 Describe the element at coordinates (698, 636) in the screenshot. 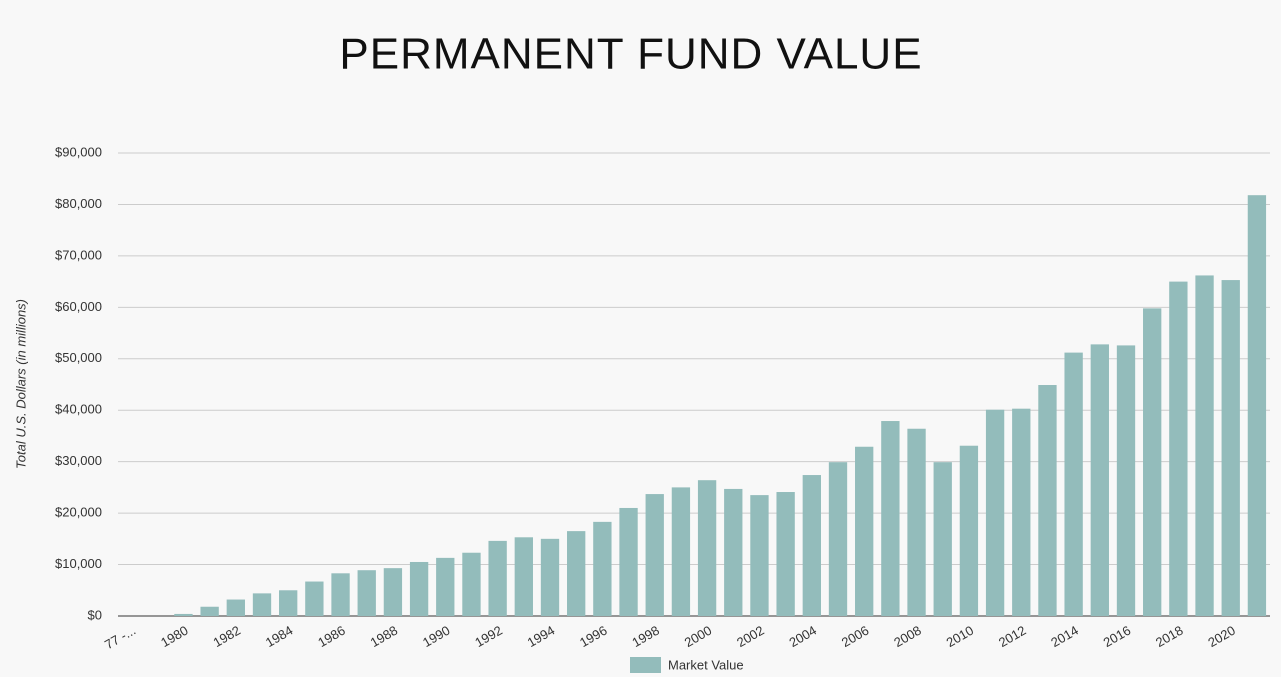

I see `x-tick-label: 2000` at that location.